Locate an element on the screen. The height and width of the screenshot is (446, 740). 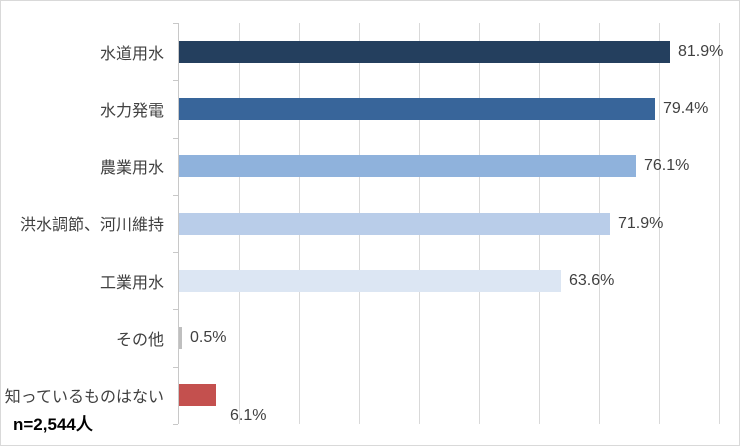
category-label: 知っているものはない is located at coordinates (84, 398).